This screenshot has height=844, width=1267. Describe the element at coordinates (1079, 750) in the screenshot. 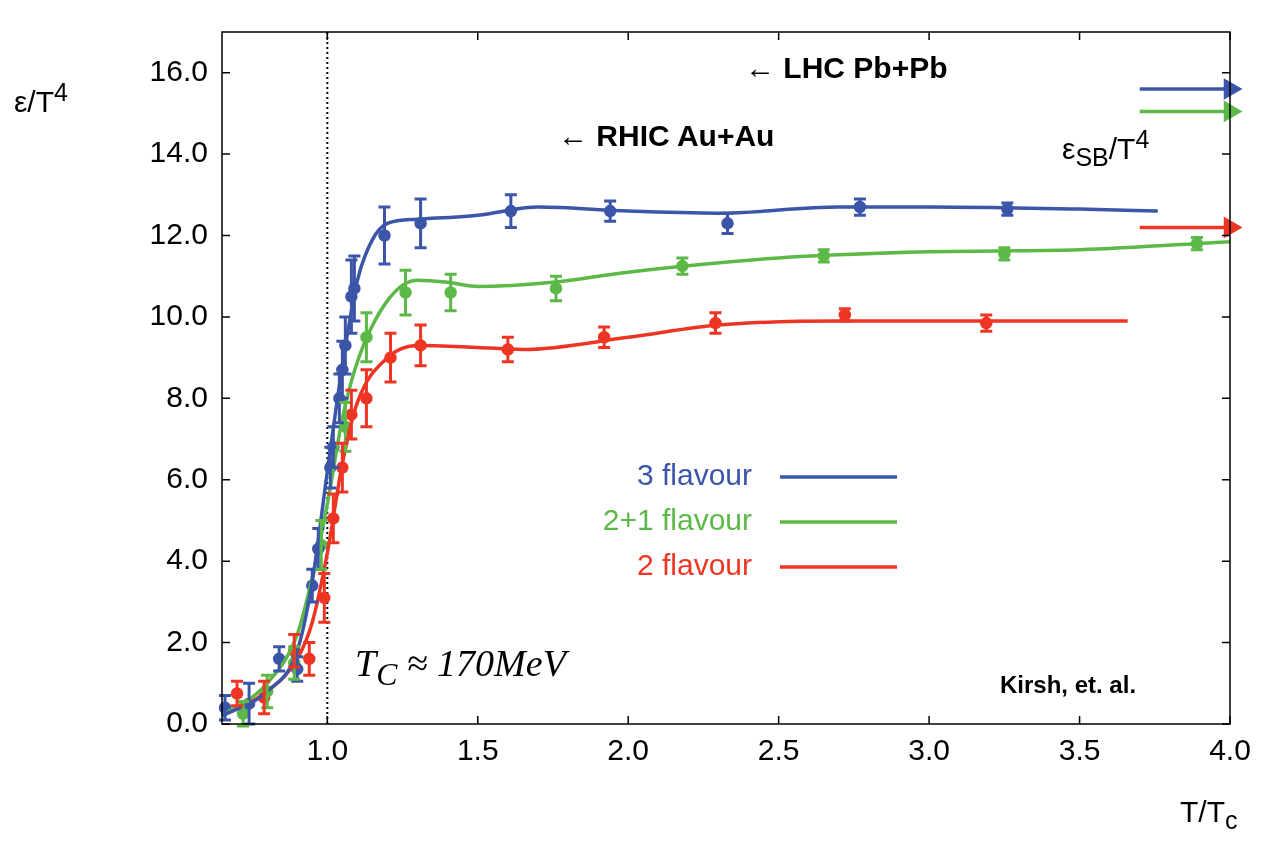

I see `x-tick-label: 3.5` at that location.